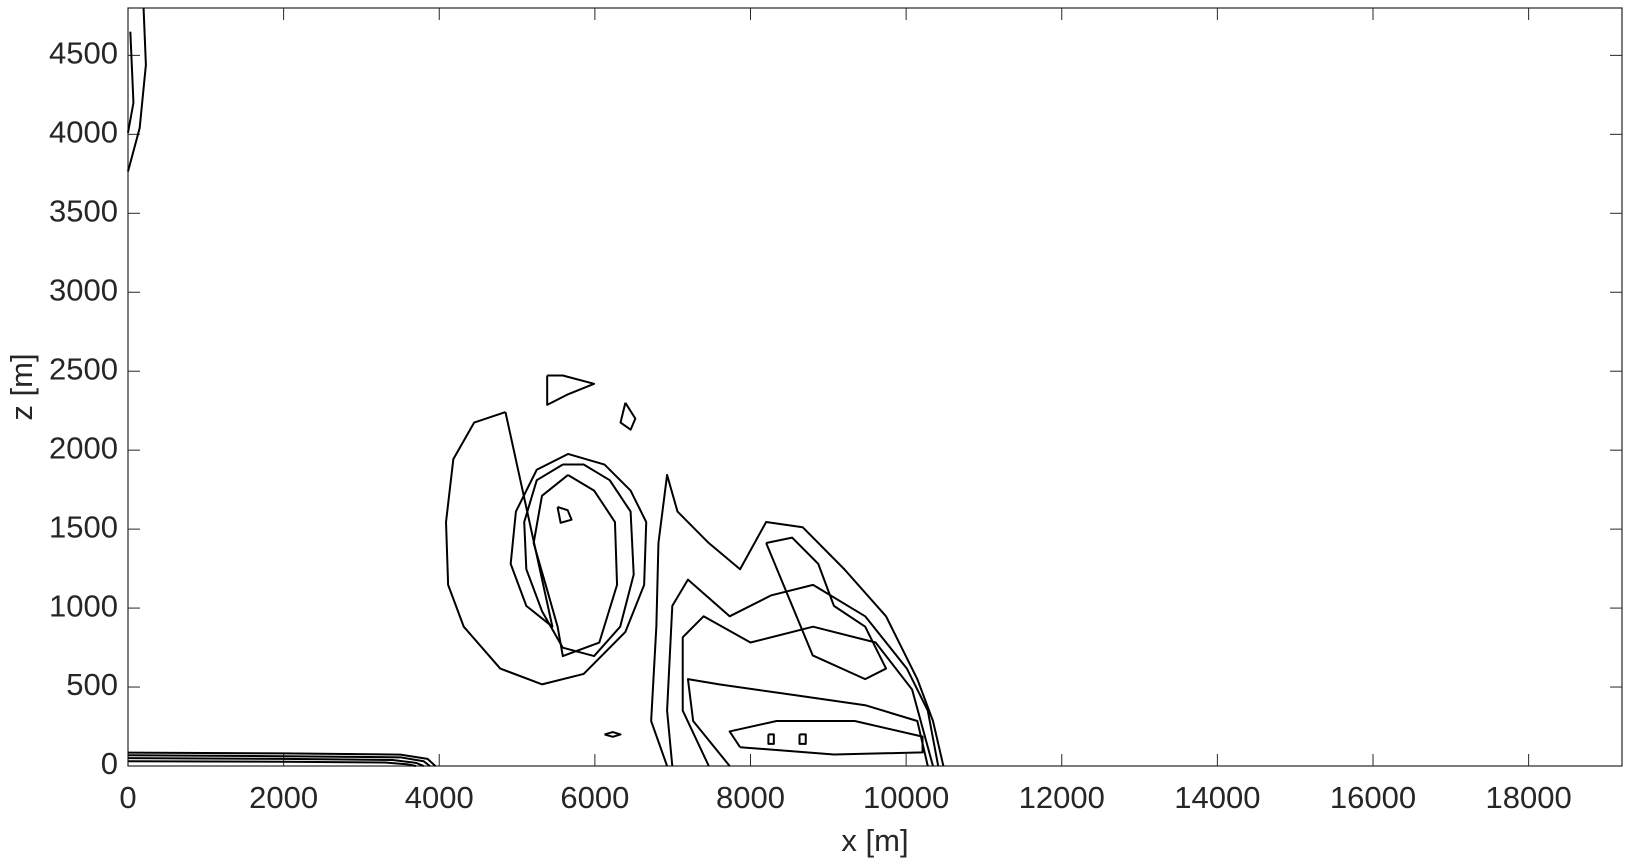 Image resolution: width=1628 pixels, height=864 pixels. What do you see at coordinates (21, 386) in the screenshot?
I see `y-axis-label: z [m]` at bounding box center [21, 386].